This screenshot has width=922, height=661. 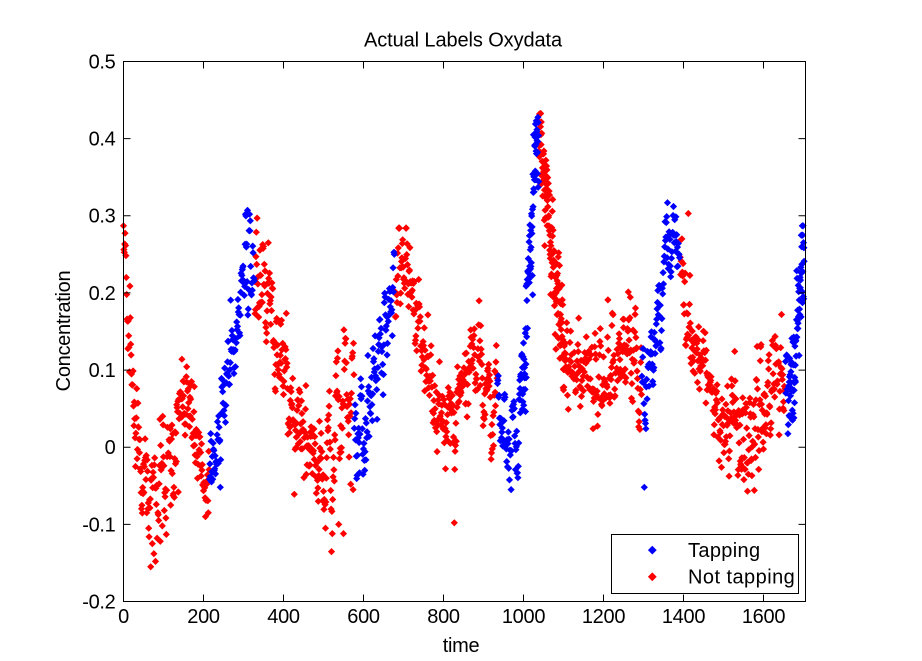 I want to click on svg-text: Concentration, so click(x=64, y=331).